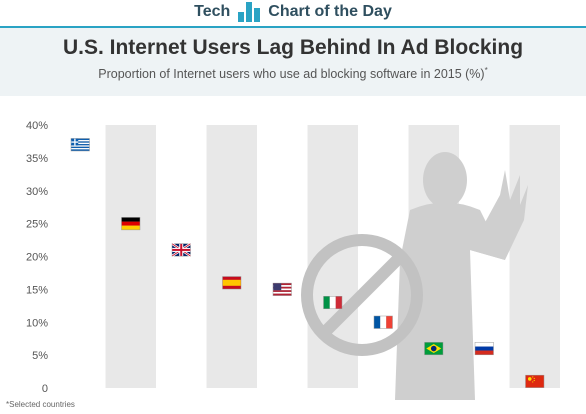 This screenshot has height=414, width=586. What do you see at coordinates (37, 159) in the screenshot?
I see `y-tick-label: 35%` at bounding box center [37, 159].